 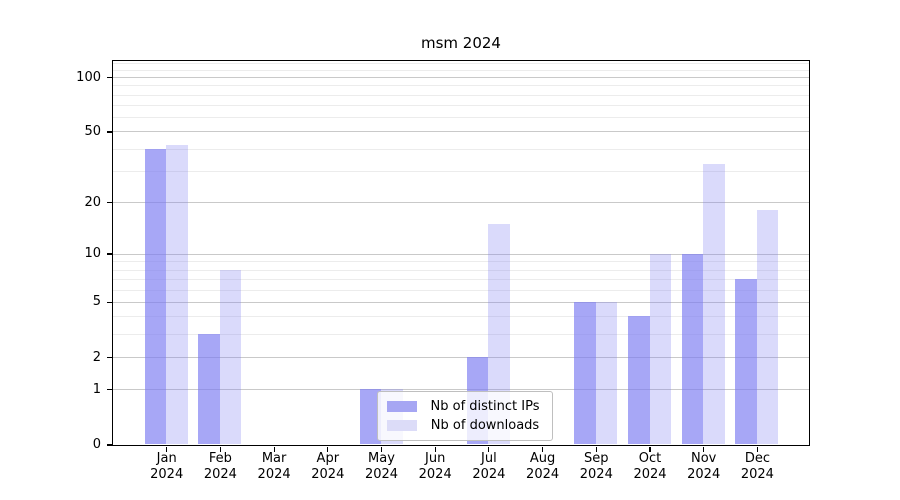 I want to click on y-tick-label-10: 10, so click(x=92, y=254).